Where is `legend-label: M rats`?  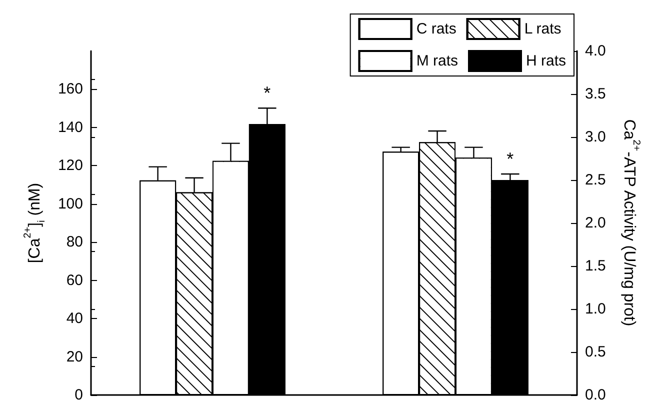 legend-label: M rats is located at coordinates (437, 61).